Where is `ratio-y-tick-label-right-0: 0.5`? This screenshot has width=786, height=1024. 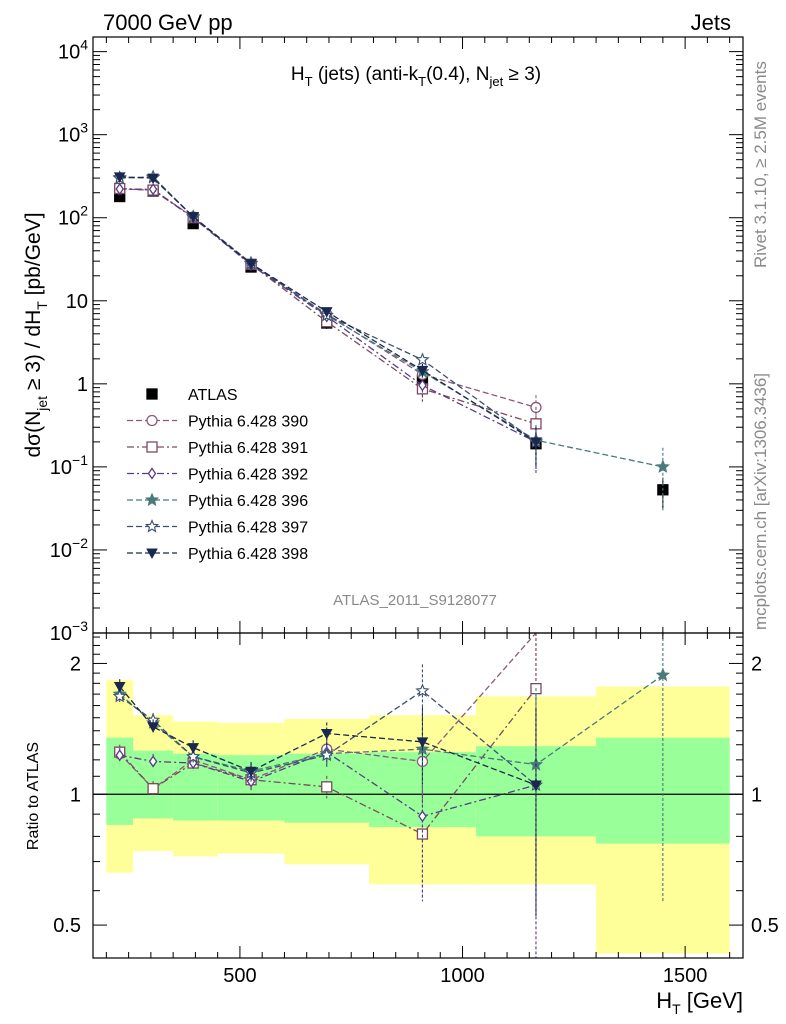
ratio-y-tick-label-right-0: 0.5 is located at coordinates (765, 926).